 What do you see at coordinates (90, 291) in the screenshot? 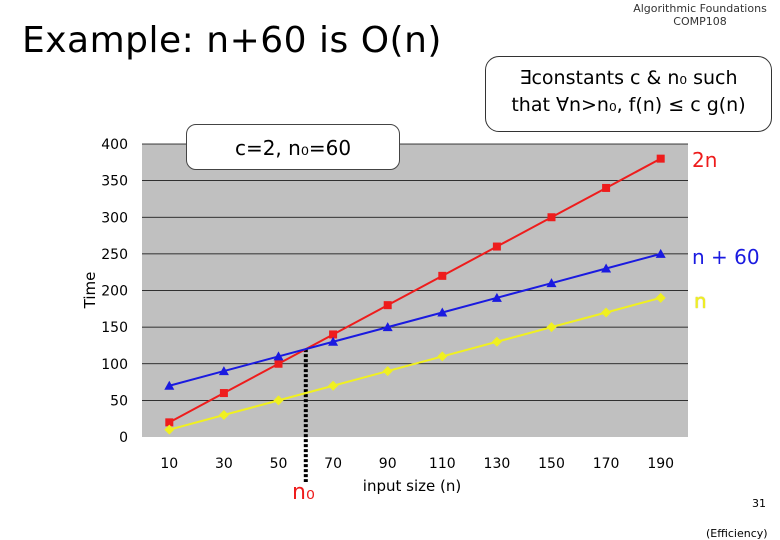
I see `y-axis-label: Time` at bounding box center [90, 291].